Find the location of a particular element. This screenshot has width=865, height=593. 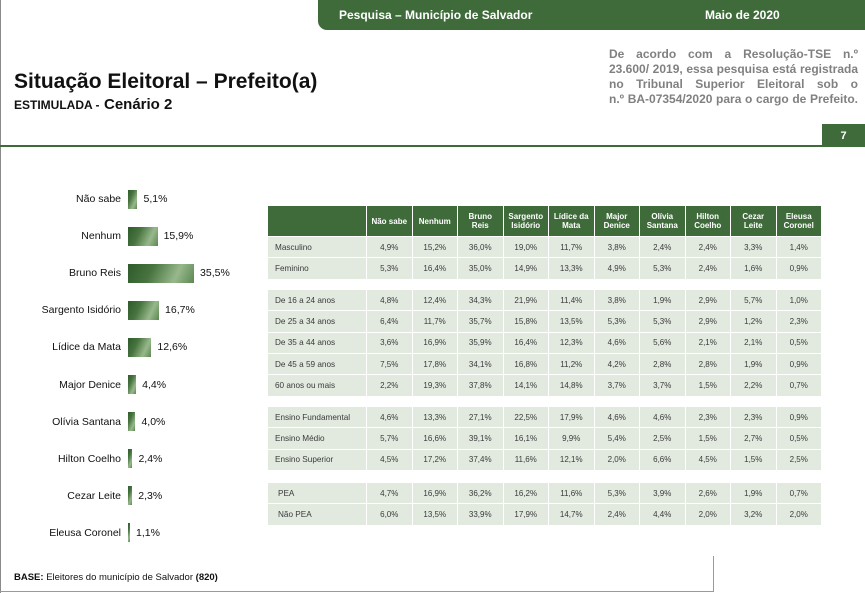

table-cell: 13,3% is located at coordinates (435, 418).